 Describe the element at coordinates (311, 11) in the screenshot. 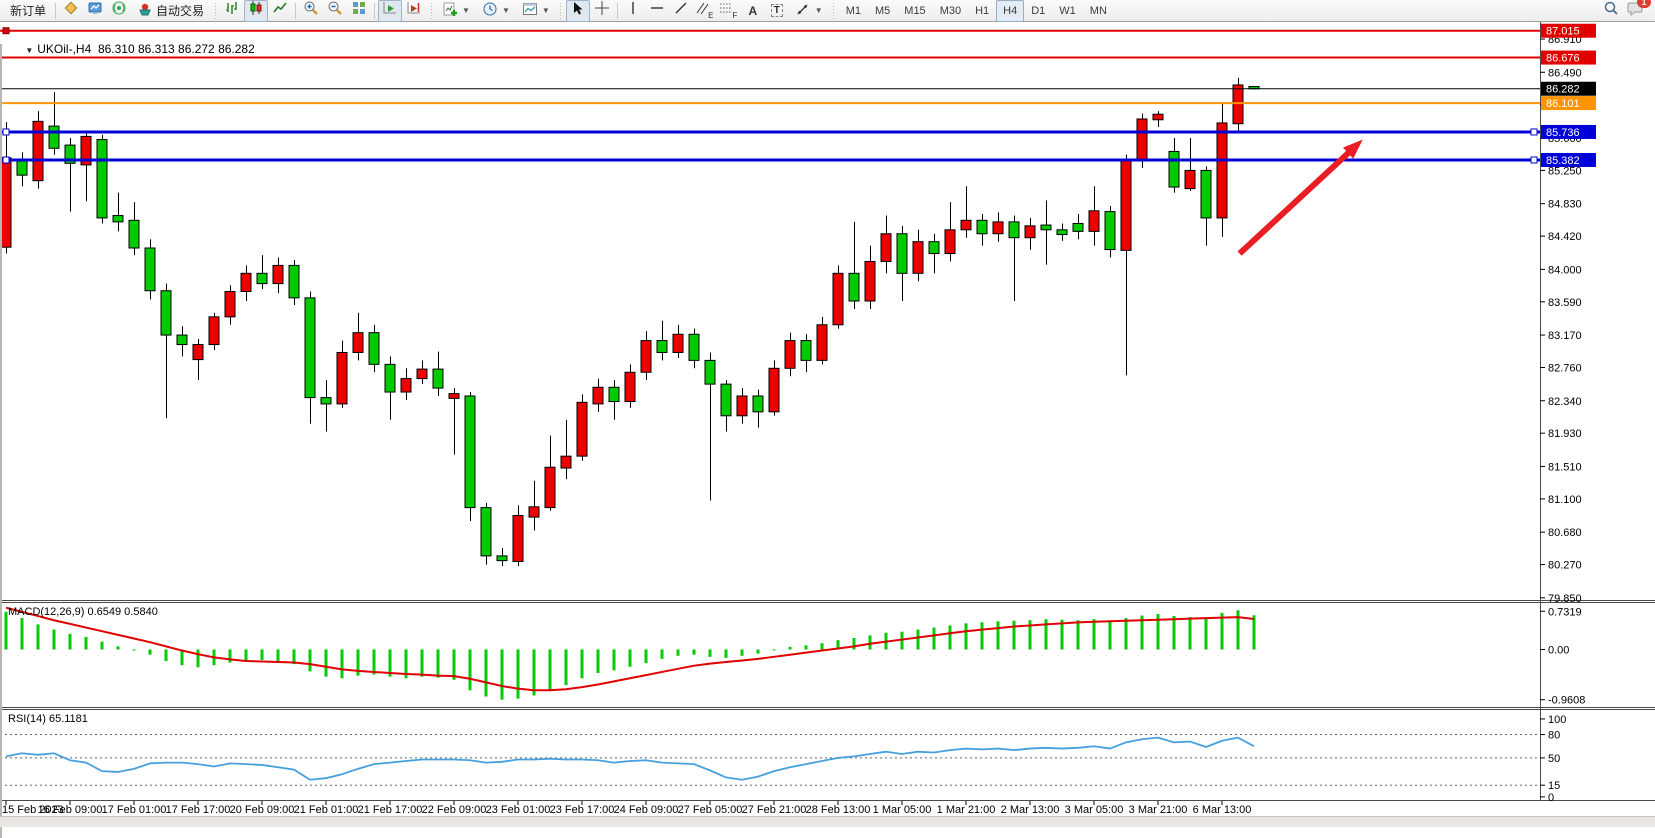

I see `zoom-in-button` at that location.